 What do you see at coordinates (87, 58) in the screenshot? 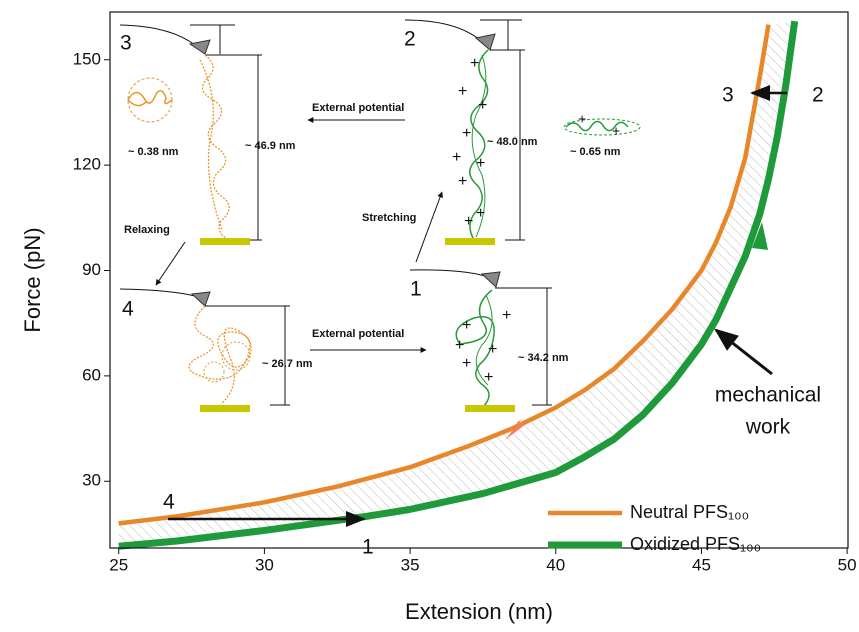
I see `y-tick-label: 150` at bounding box center [87, 58].